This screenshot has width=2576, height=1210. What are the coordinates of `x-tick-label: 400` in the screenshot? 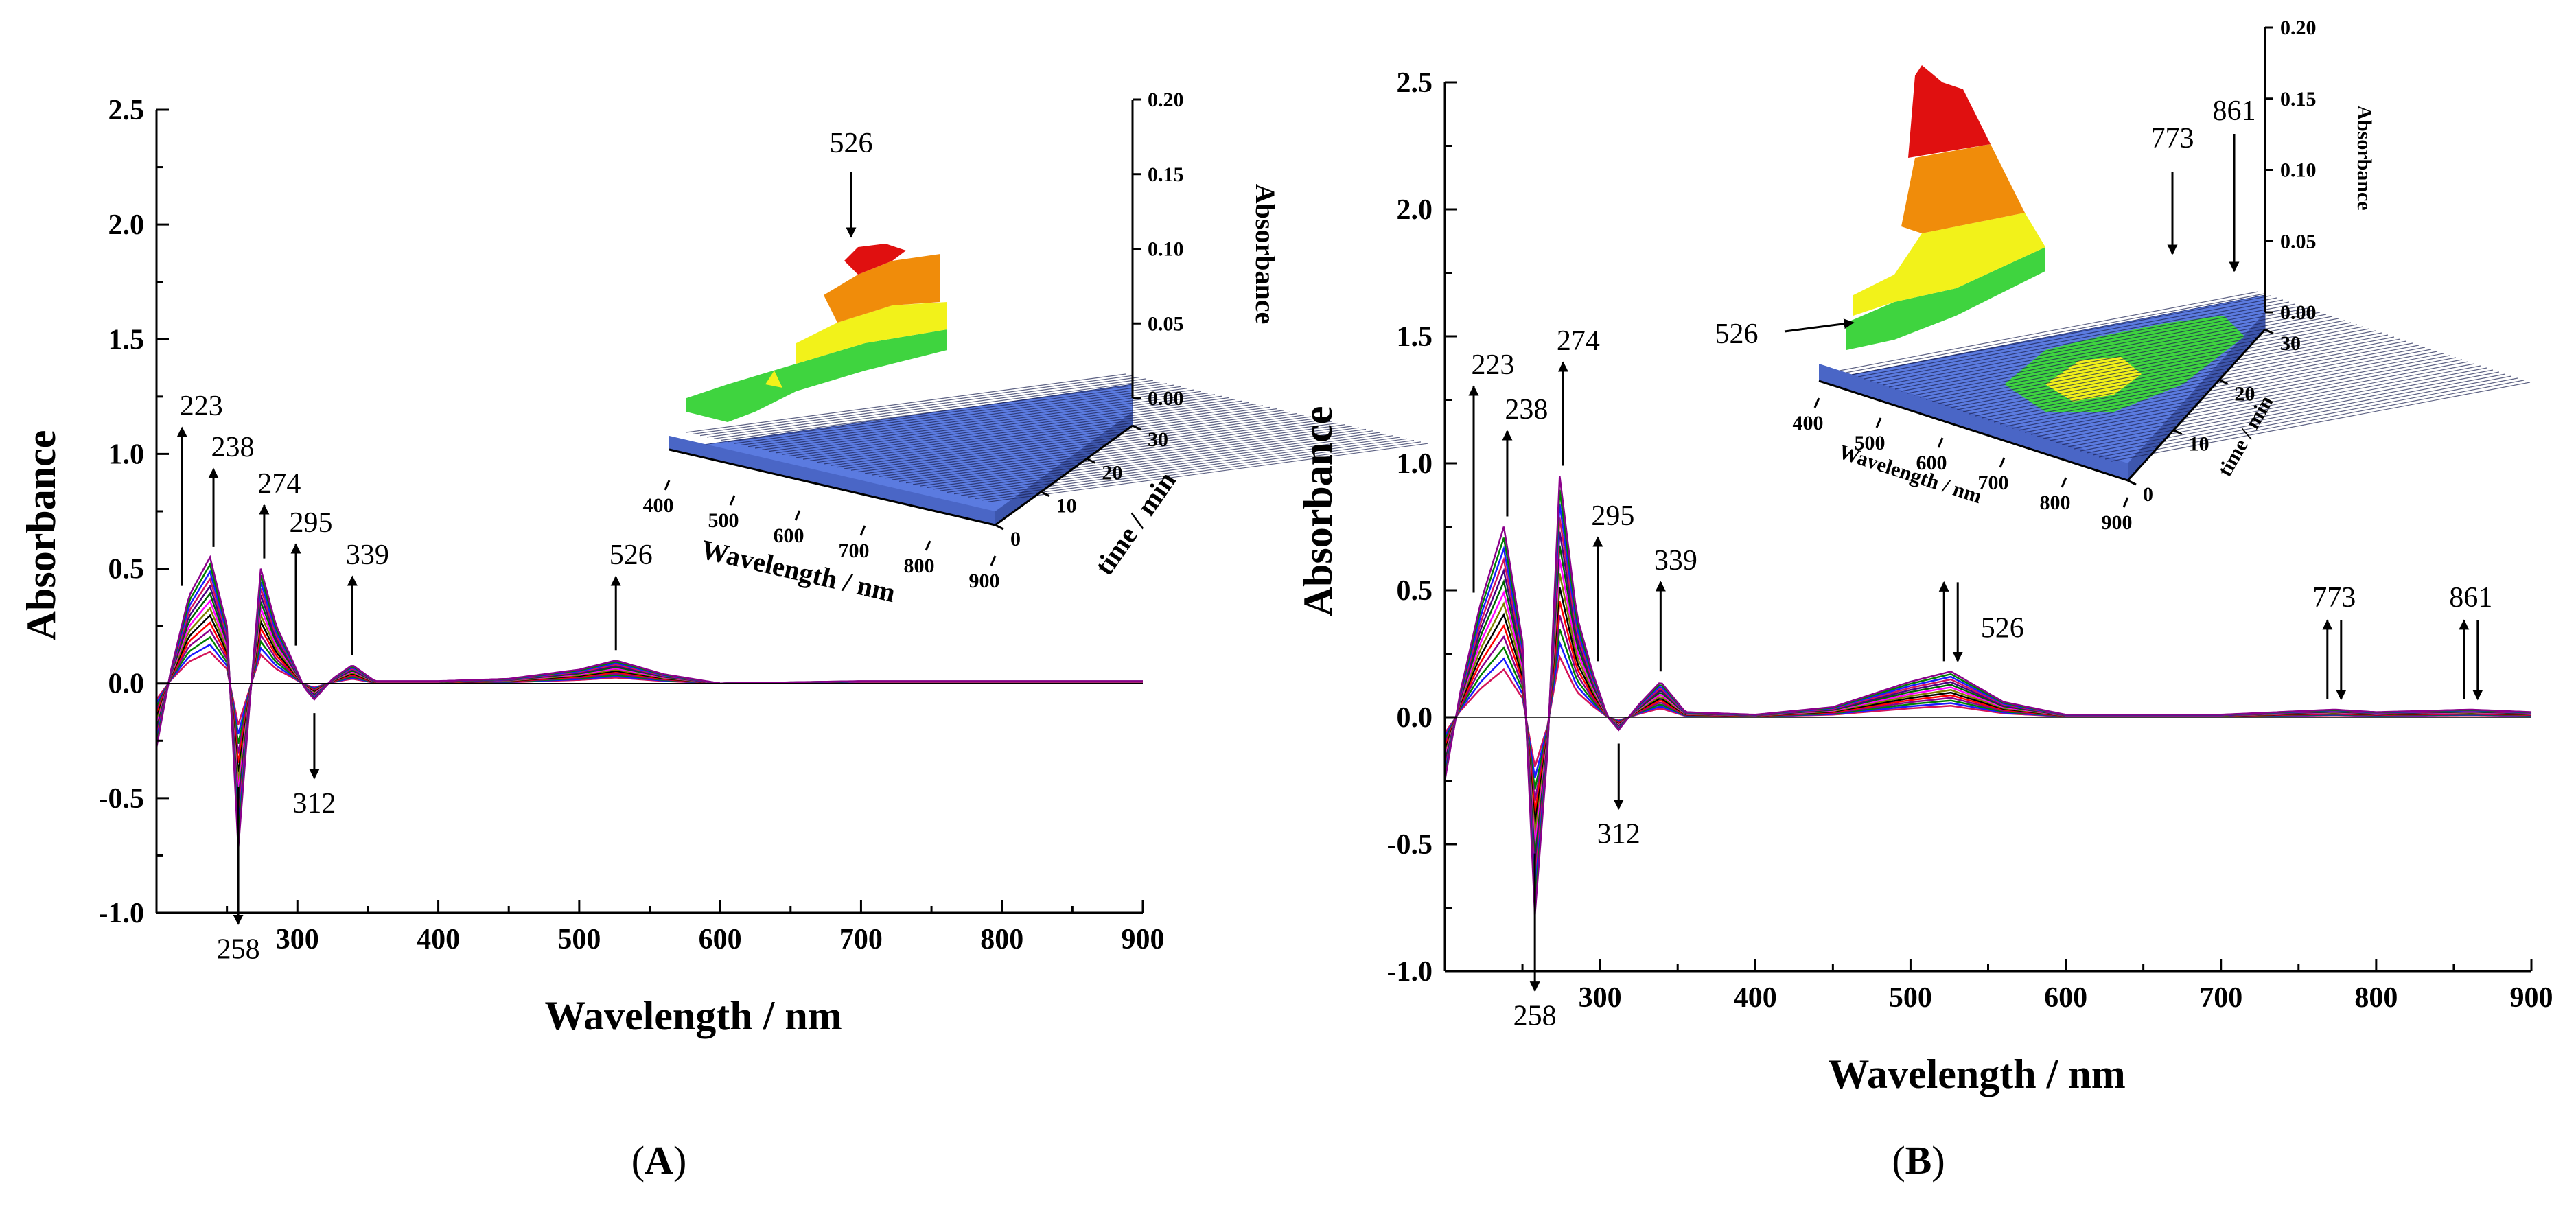 It's located at (438, 939).